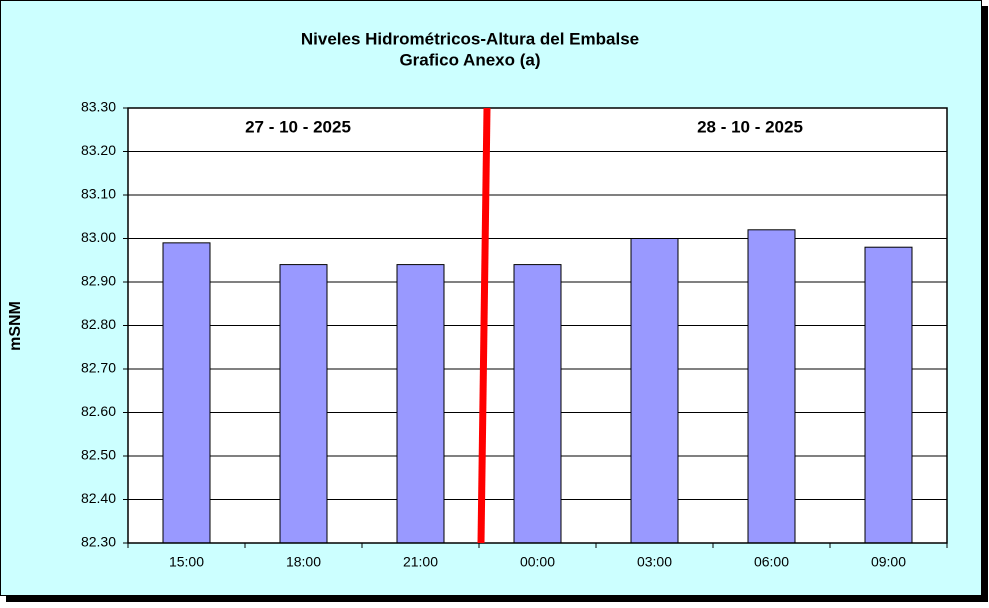 This screenshot has width=989, height=608. I want to click on y-tick-label: 82.70, so click(98, 368).